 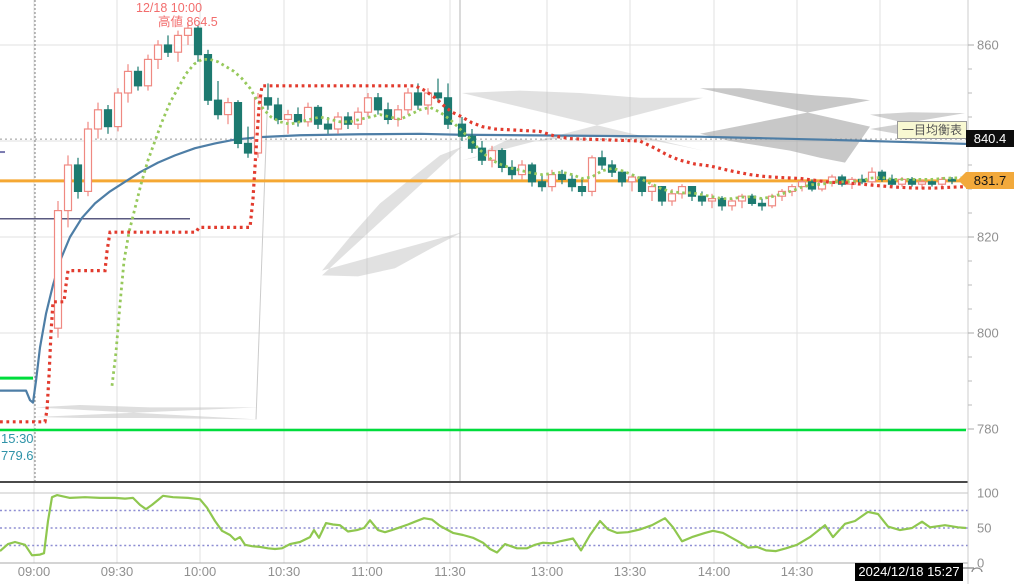 I want to click on svg-text: 10:30, so click(x=284, y=571).